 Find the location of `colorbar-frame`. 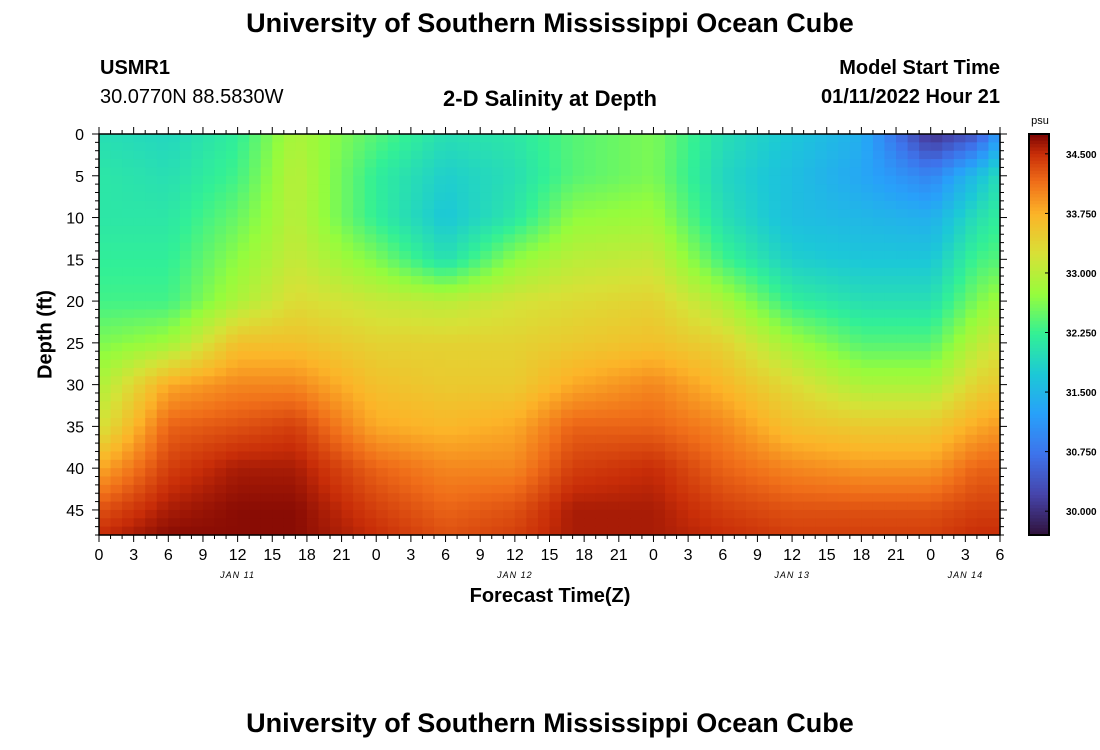

colorbar-frame is located at coordinates (1039, 334).